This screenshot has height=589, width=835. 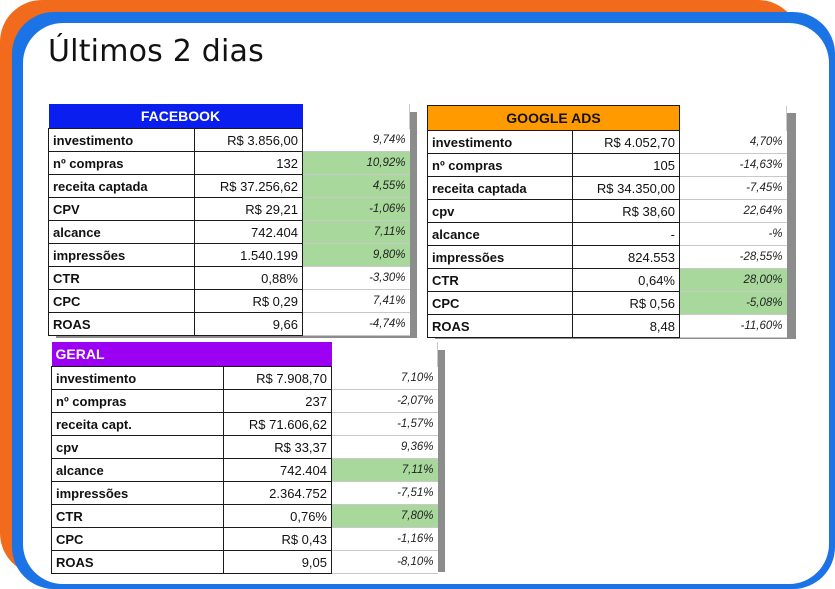 I want to click on table-row: CTR 0,64% 28,00%, so click(x=607, y=280).